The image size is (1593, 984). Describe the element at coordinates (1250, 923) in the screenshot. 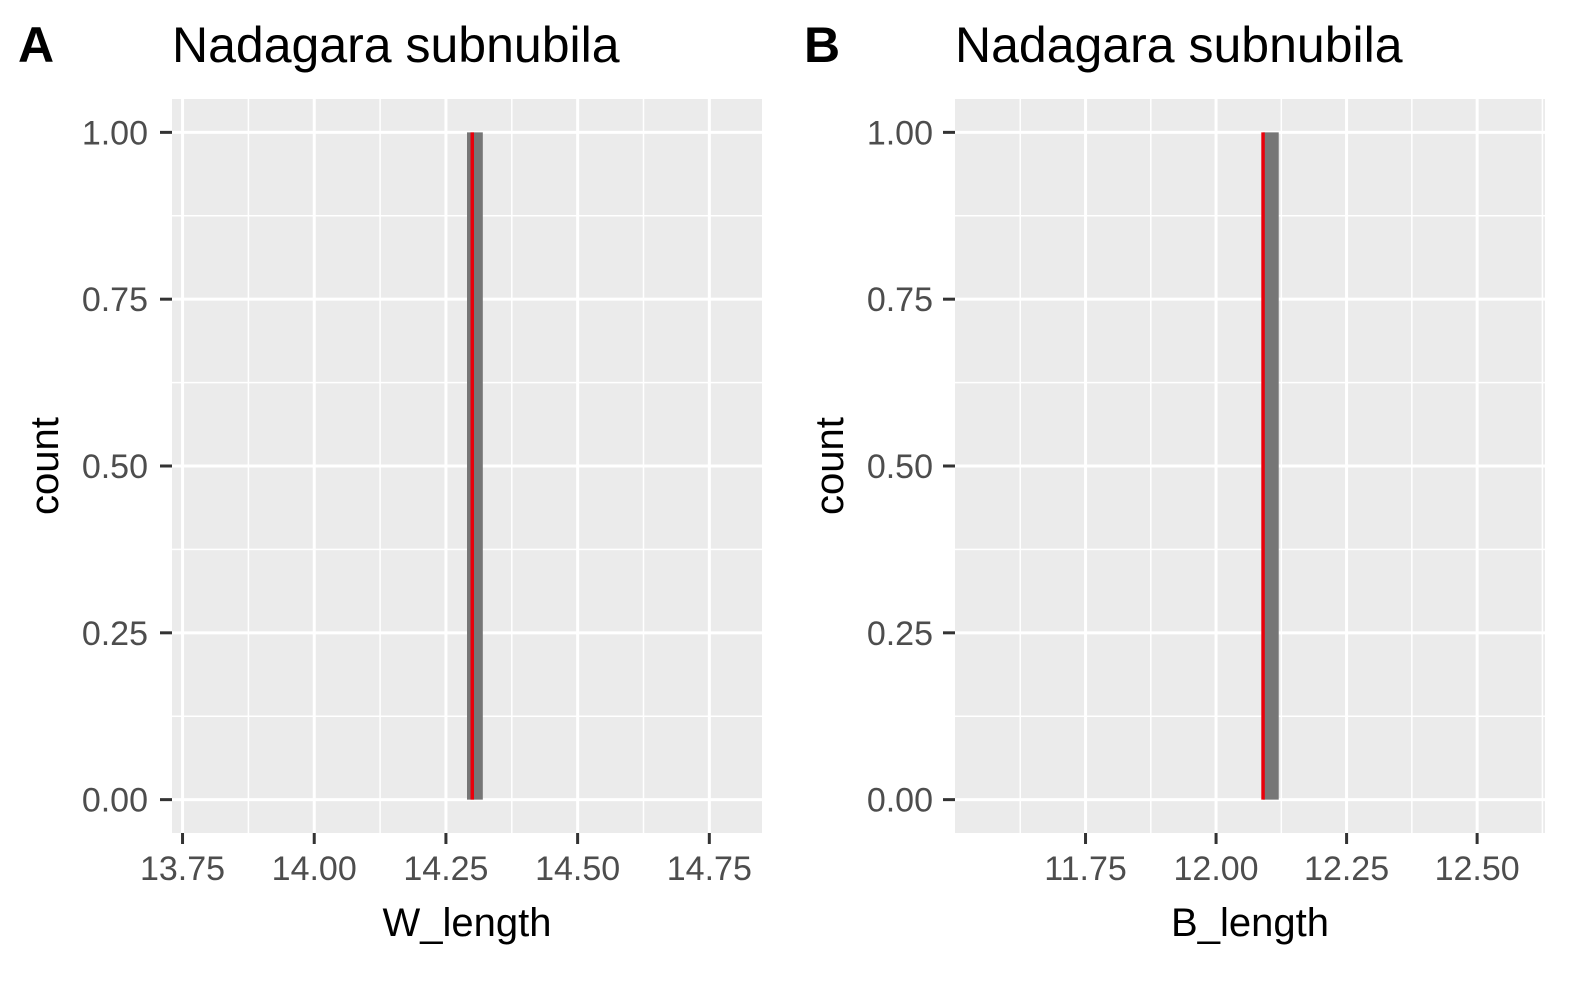

I see `x-axis-title: B_length` at that location.